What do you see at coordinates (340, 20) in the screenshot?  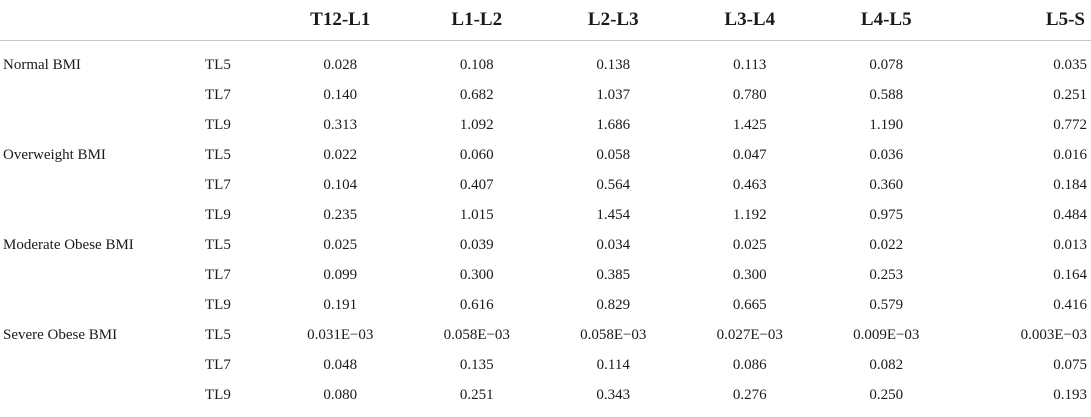 I see `column-header: T12-L1` at bounding box center [340, 20].